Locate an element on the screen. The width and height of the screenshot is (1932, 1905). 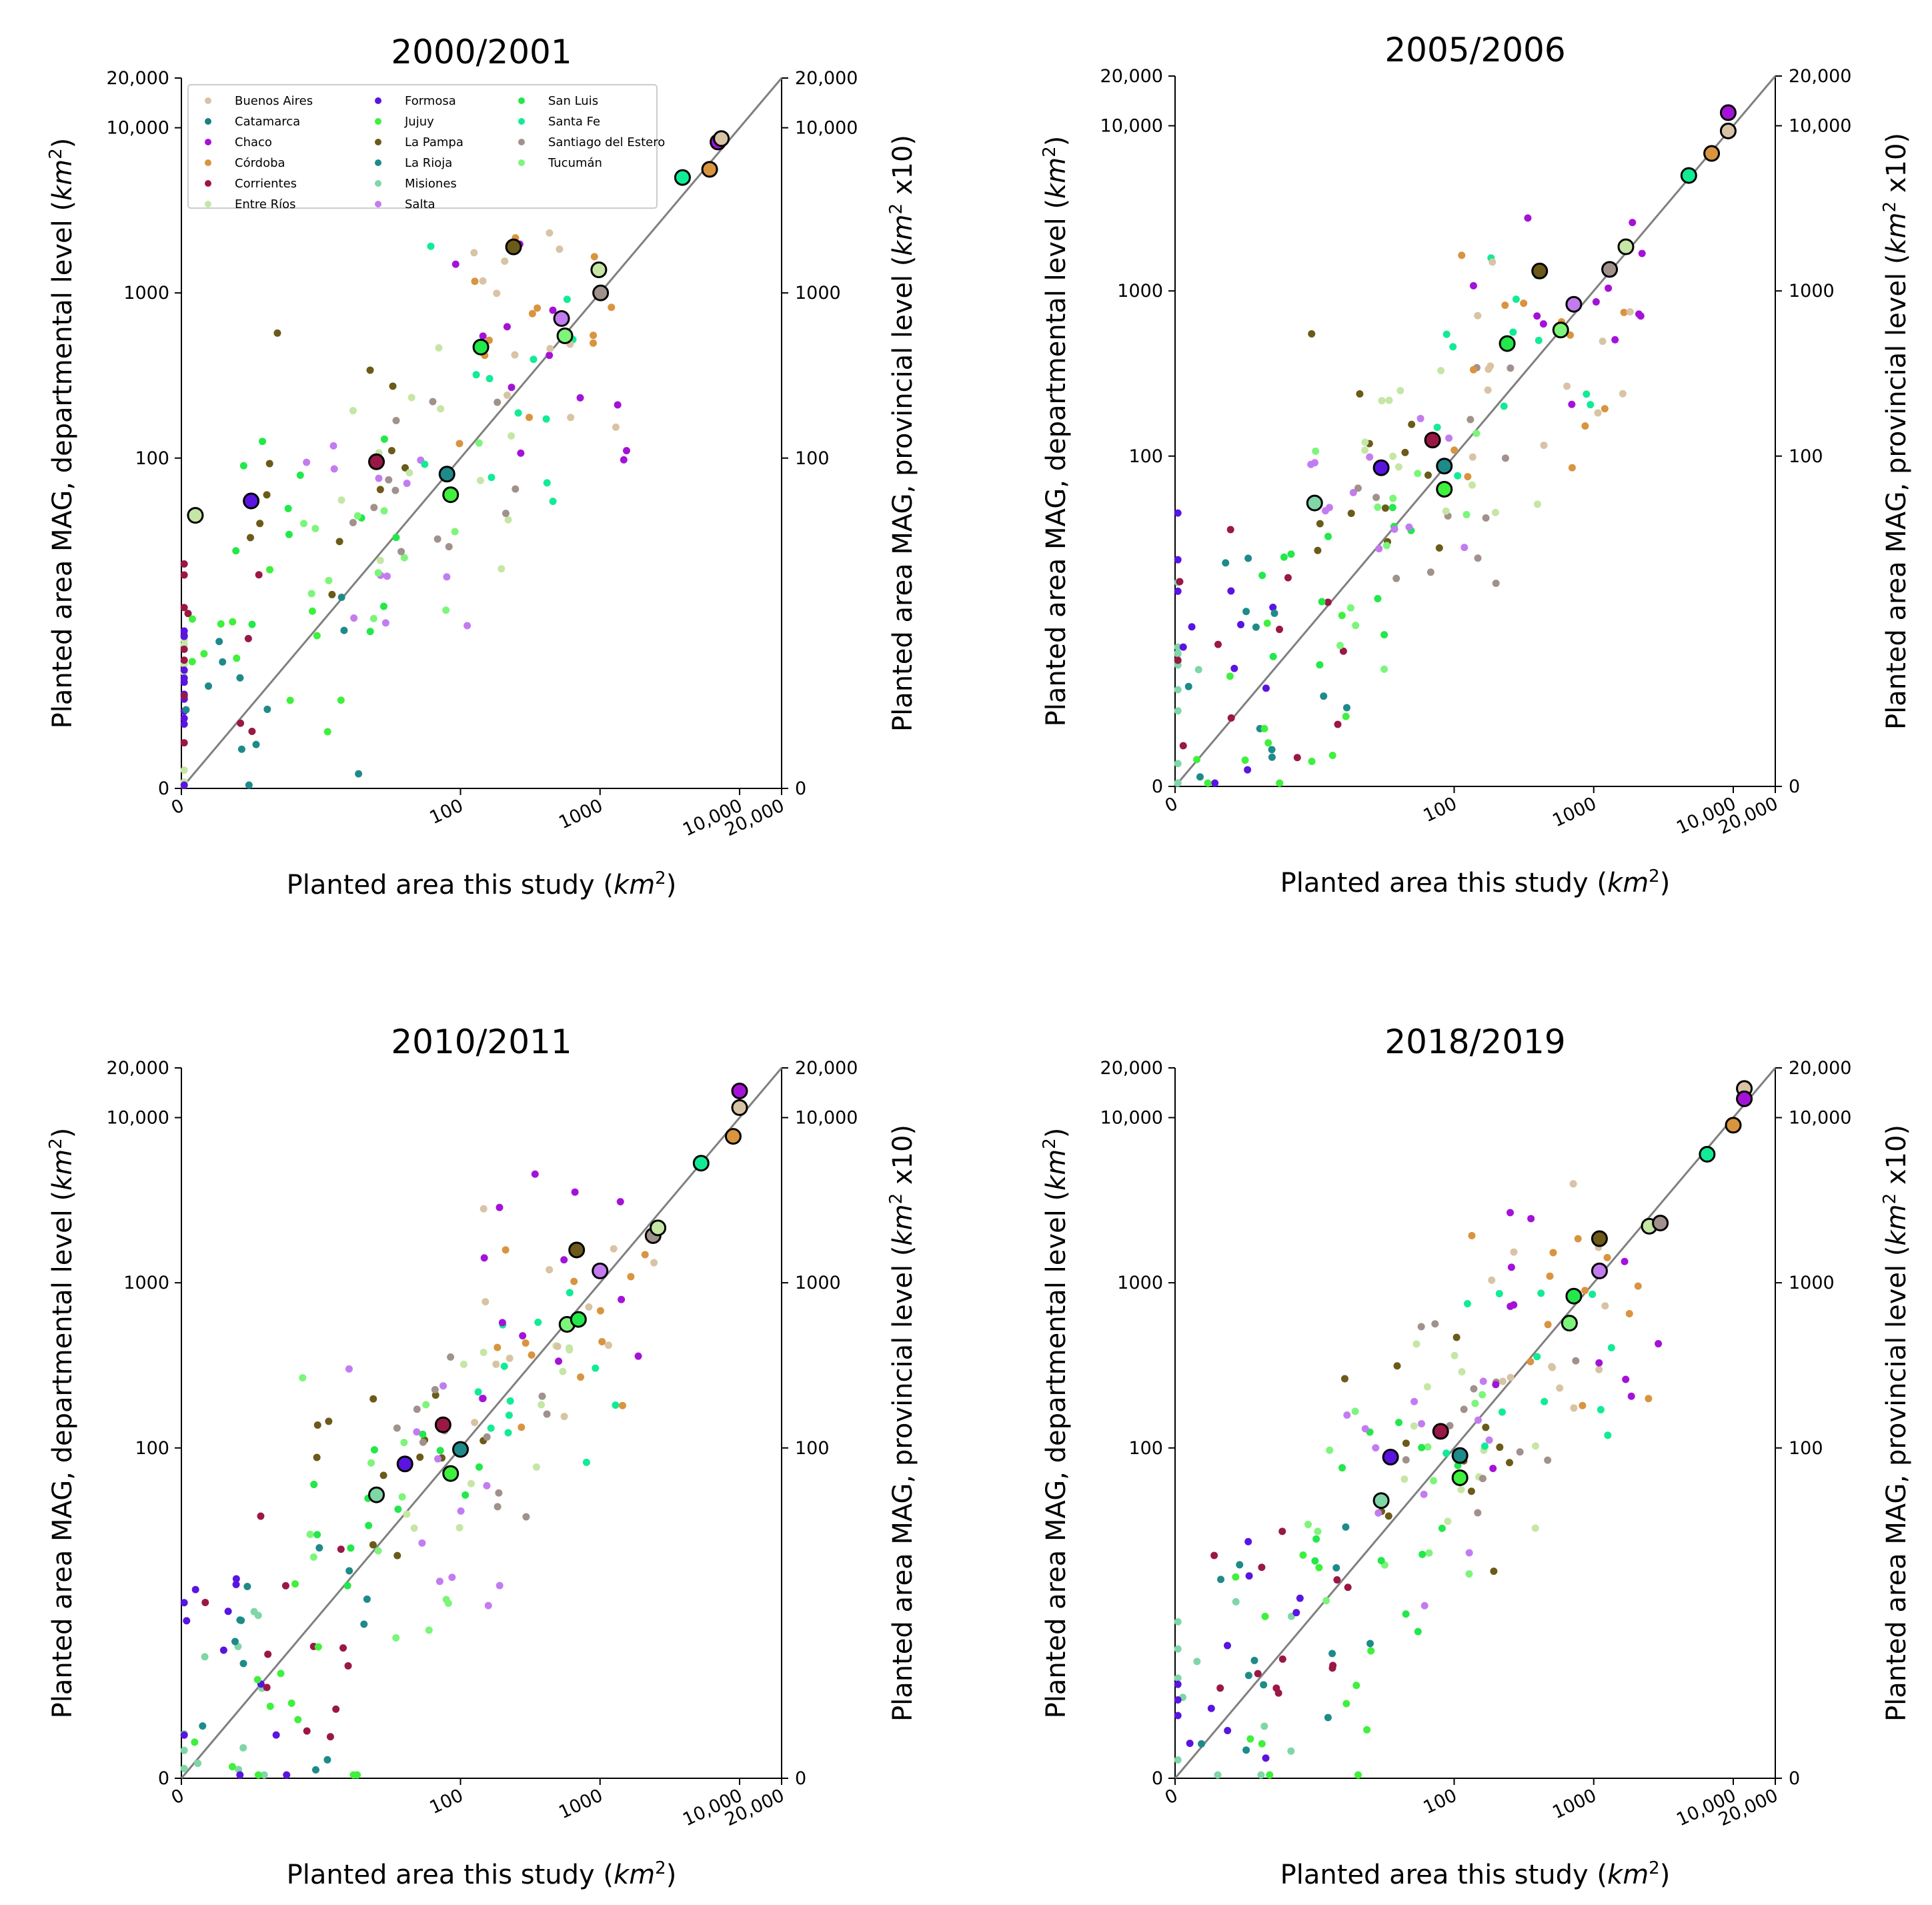
legend-label: Jujuy is located at coordinates (419, 122).